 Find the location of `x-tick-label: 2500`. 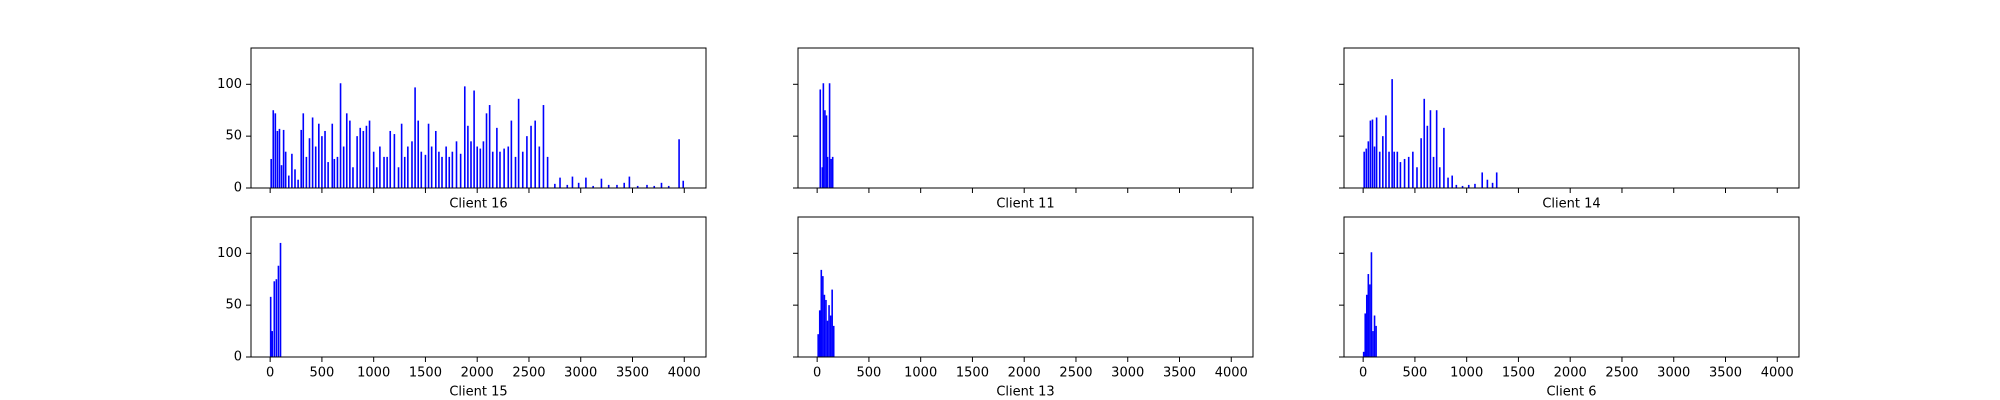

x-tick-label: 2500 is located at coordinates (1621, 373).